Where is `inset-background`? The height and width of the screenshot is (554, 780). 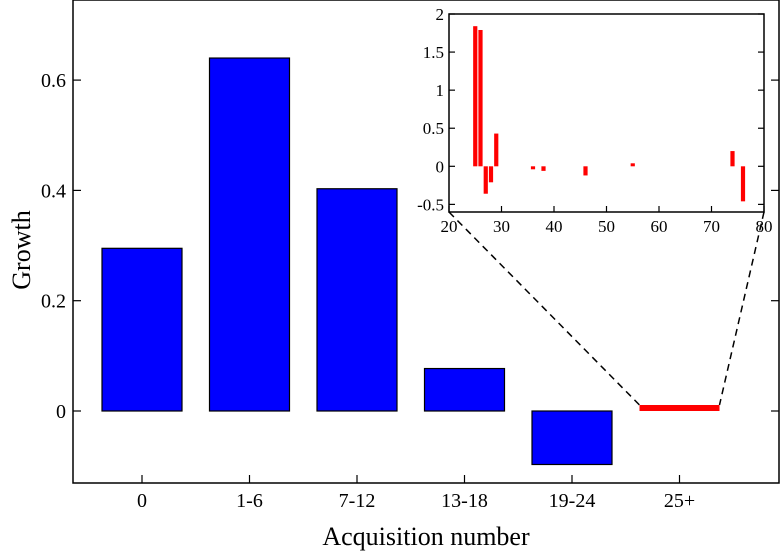
inset-background is located at coordinates (606, 113).